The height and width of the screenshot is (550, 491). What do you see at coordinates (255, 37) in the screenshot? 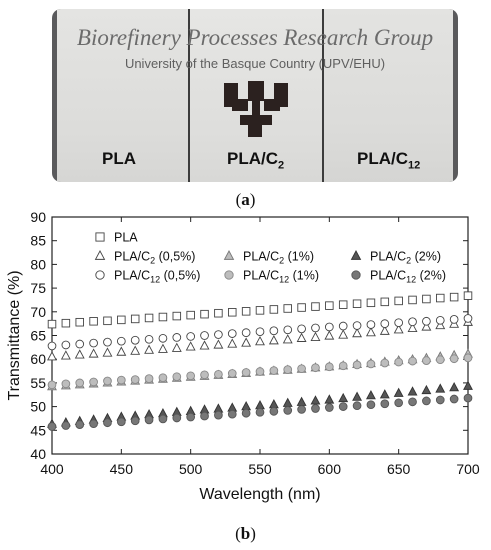
I see `background-title: Biorefinery Processes Research Group` at bounding box center [255, 37].